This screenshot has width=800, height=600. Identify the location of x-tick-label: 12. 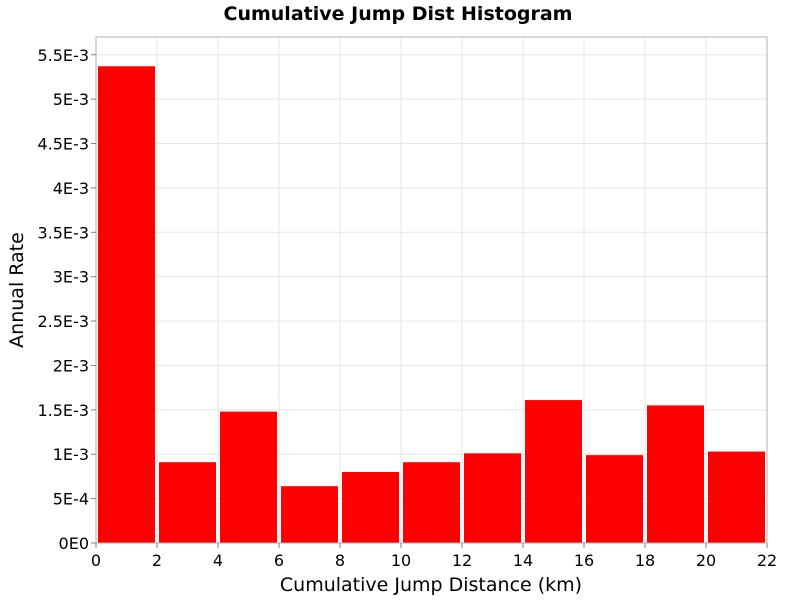
(462, 560).